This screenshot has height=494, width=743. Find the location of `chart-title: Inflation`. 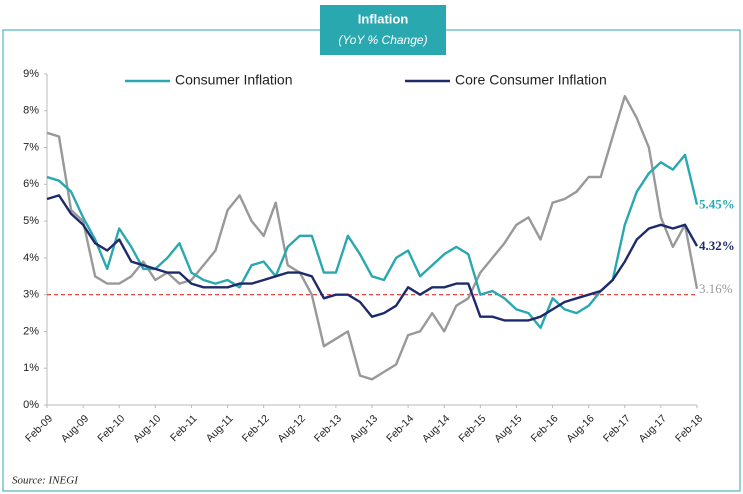

chart-title: Inflation is located at coordinates (383, 18).